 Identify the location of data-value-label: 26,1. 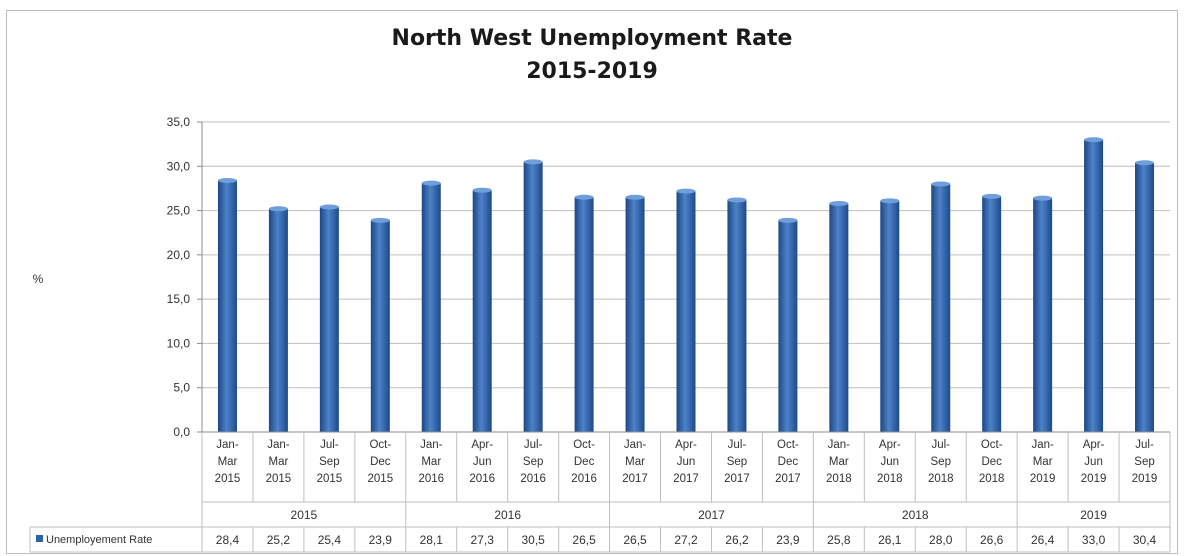
(890, 540).